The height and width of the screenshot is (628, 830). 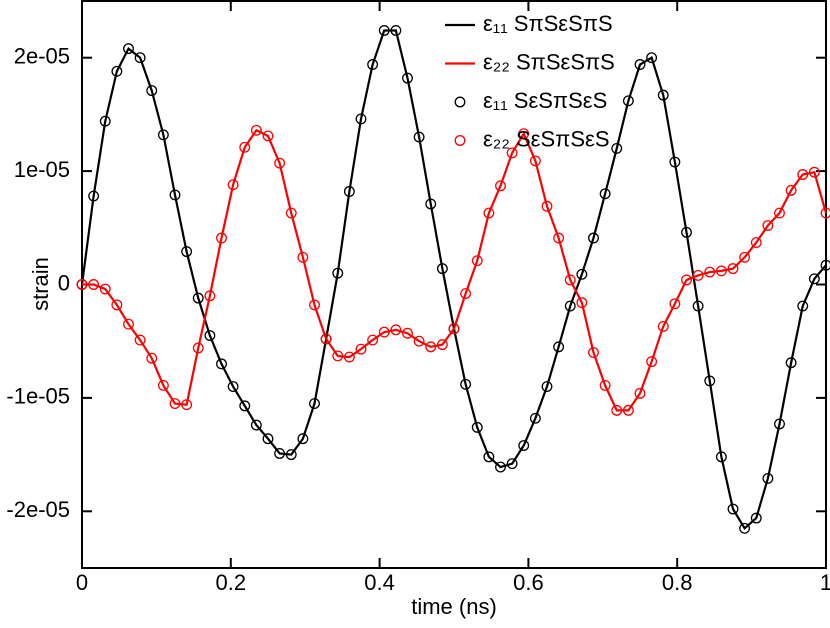 I want to click on x-tick-label: 0.6, so click(x=528, y=582).